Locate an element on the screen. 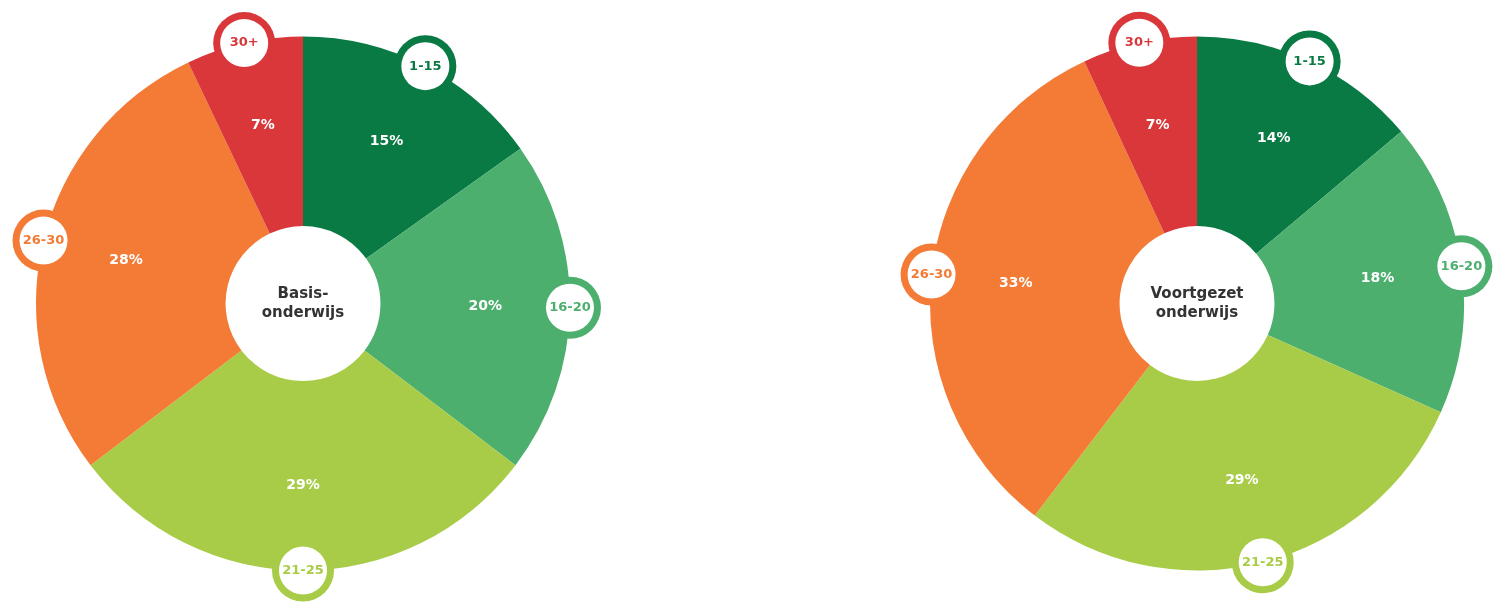  data-label: 28% is located at coordinates (126, 259).